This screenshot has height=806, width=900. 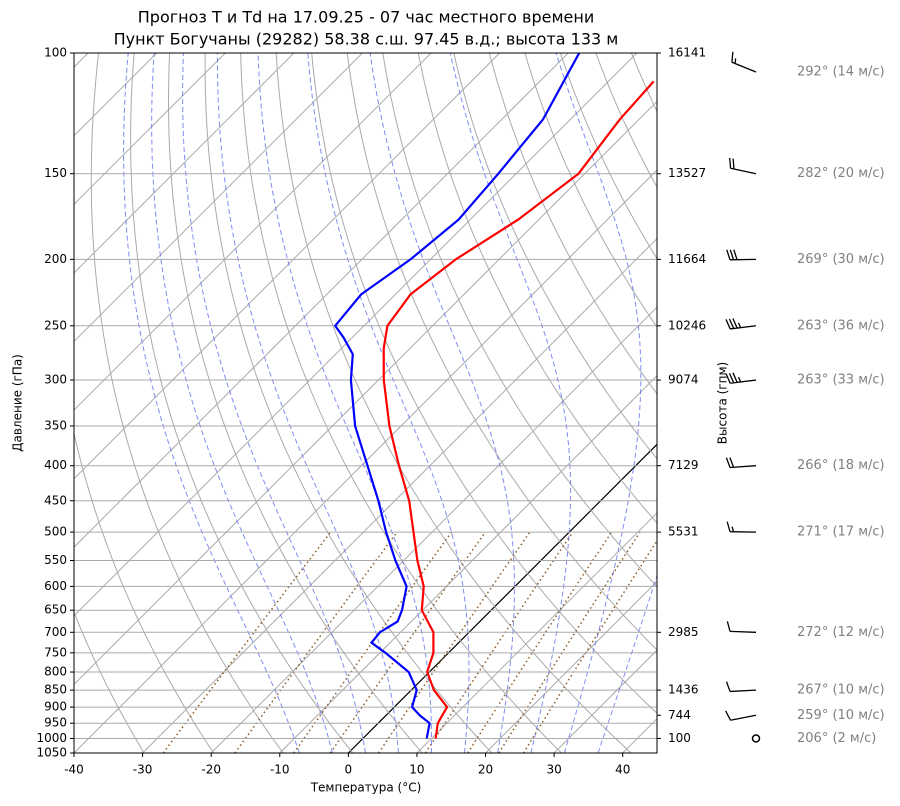 I want to click on x-tick-label: 40, so click(x=622, y=770).